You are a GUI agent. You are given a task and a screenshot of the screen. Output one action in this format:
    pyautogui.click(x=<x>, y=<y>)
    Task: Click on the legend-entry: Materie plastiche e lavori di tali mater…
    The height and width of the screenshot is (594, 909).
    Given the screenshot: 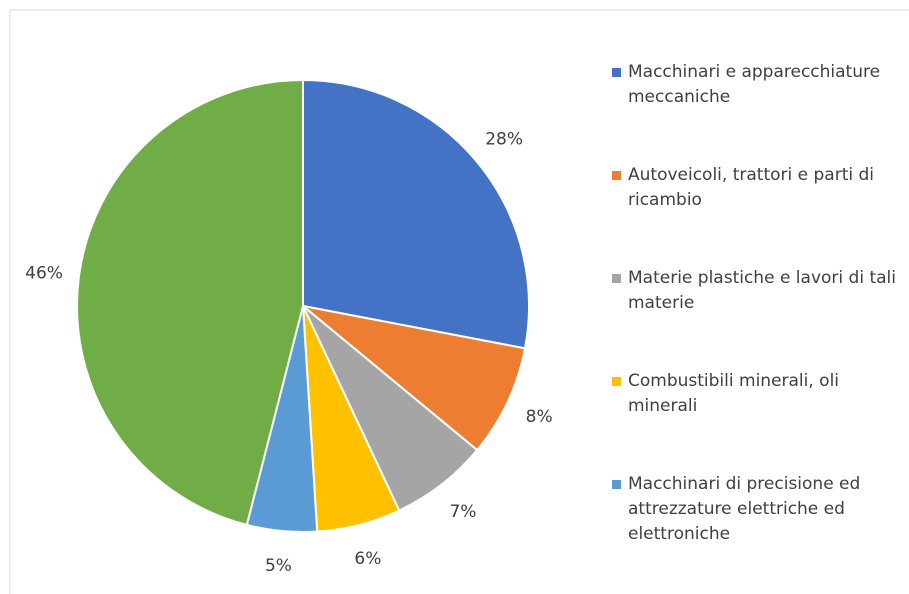 What is the action you would take?
    pyautogui.click(x=754, y=317)
    